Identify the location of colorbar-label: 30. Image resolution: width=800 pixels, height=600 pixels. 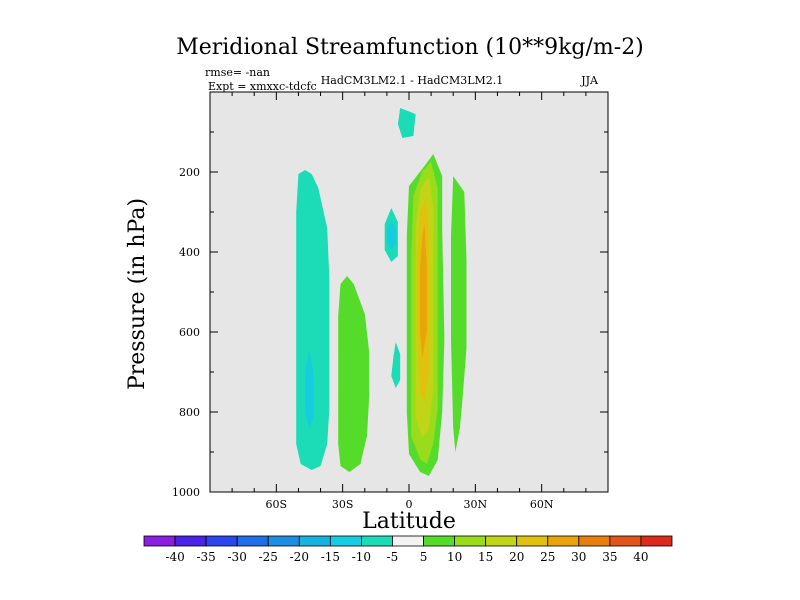
(578, 557).